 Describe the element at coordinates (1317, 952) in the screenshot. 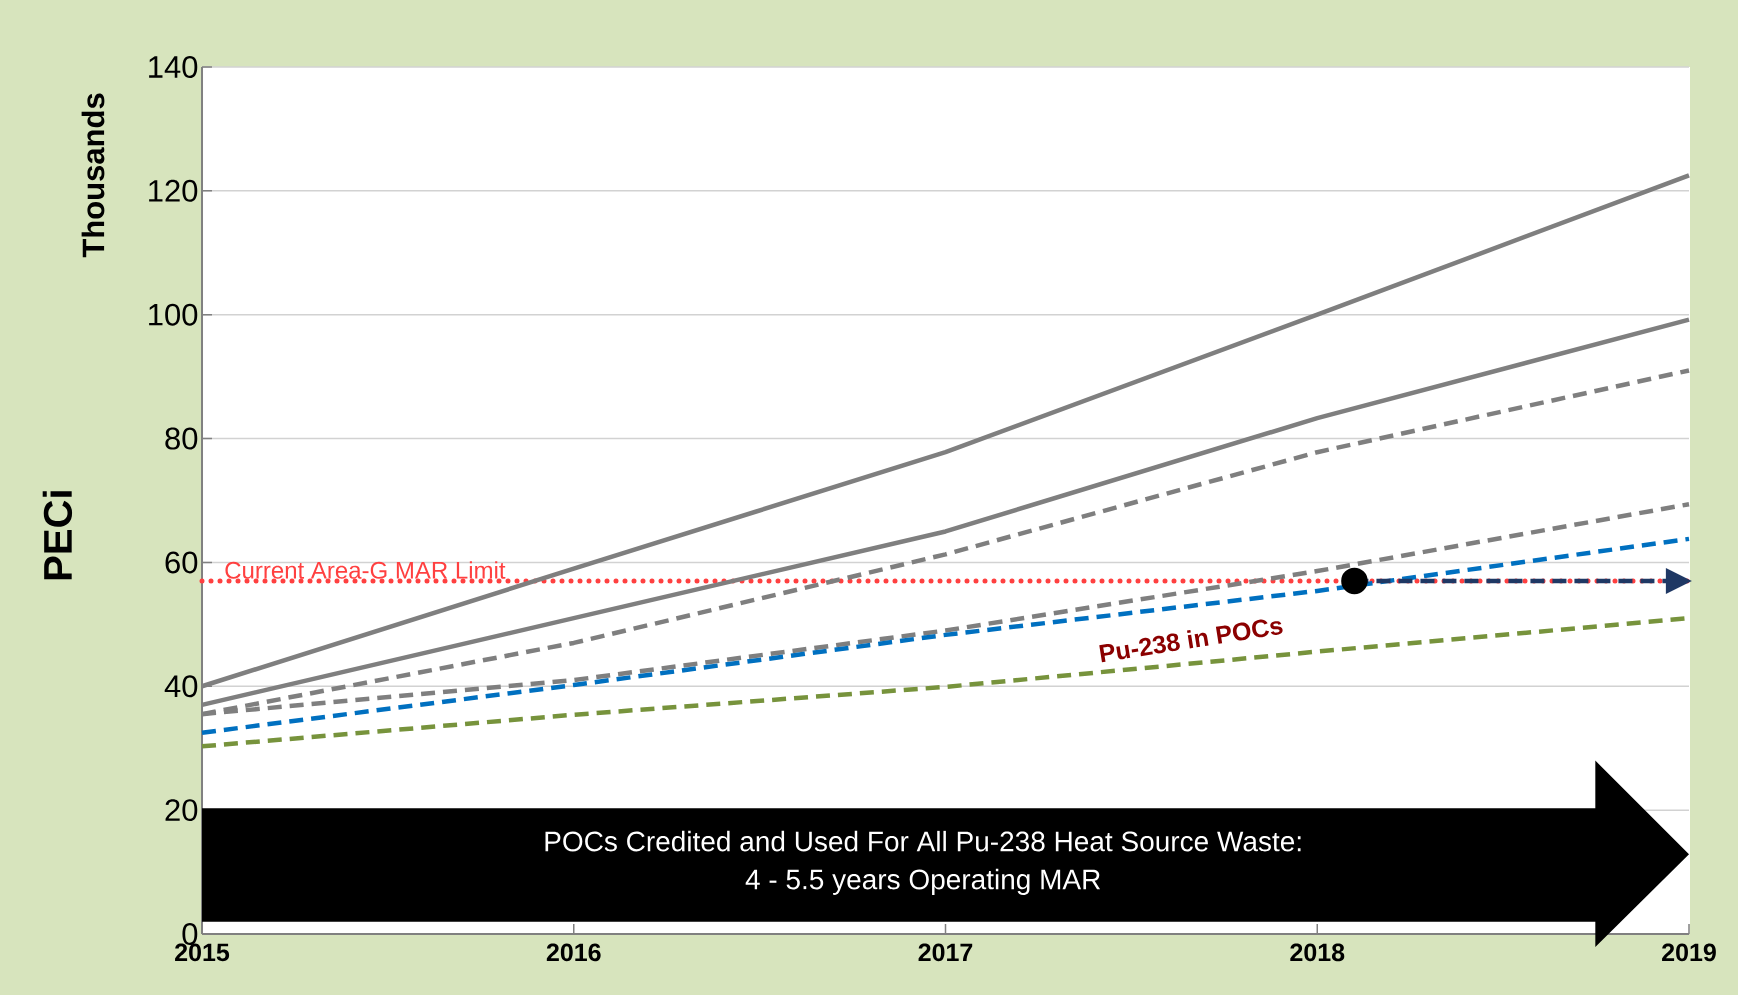

I see `x-tick-label: 2018` at that location.